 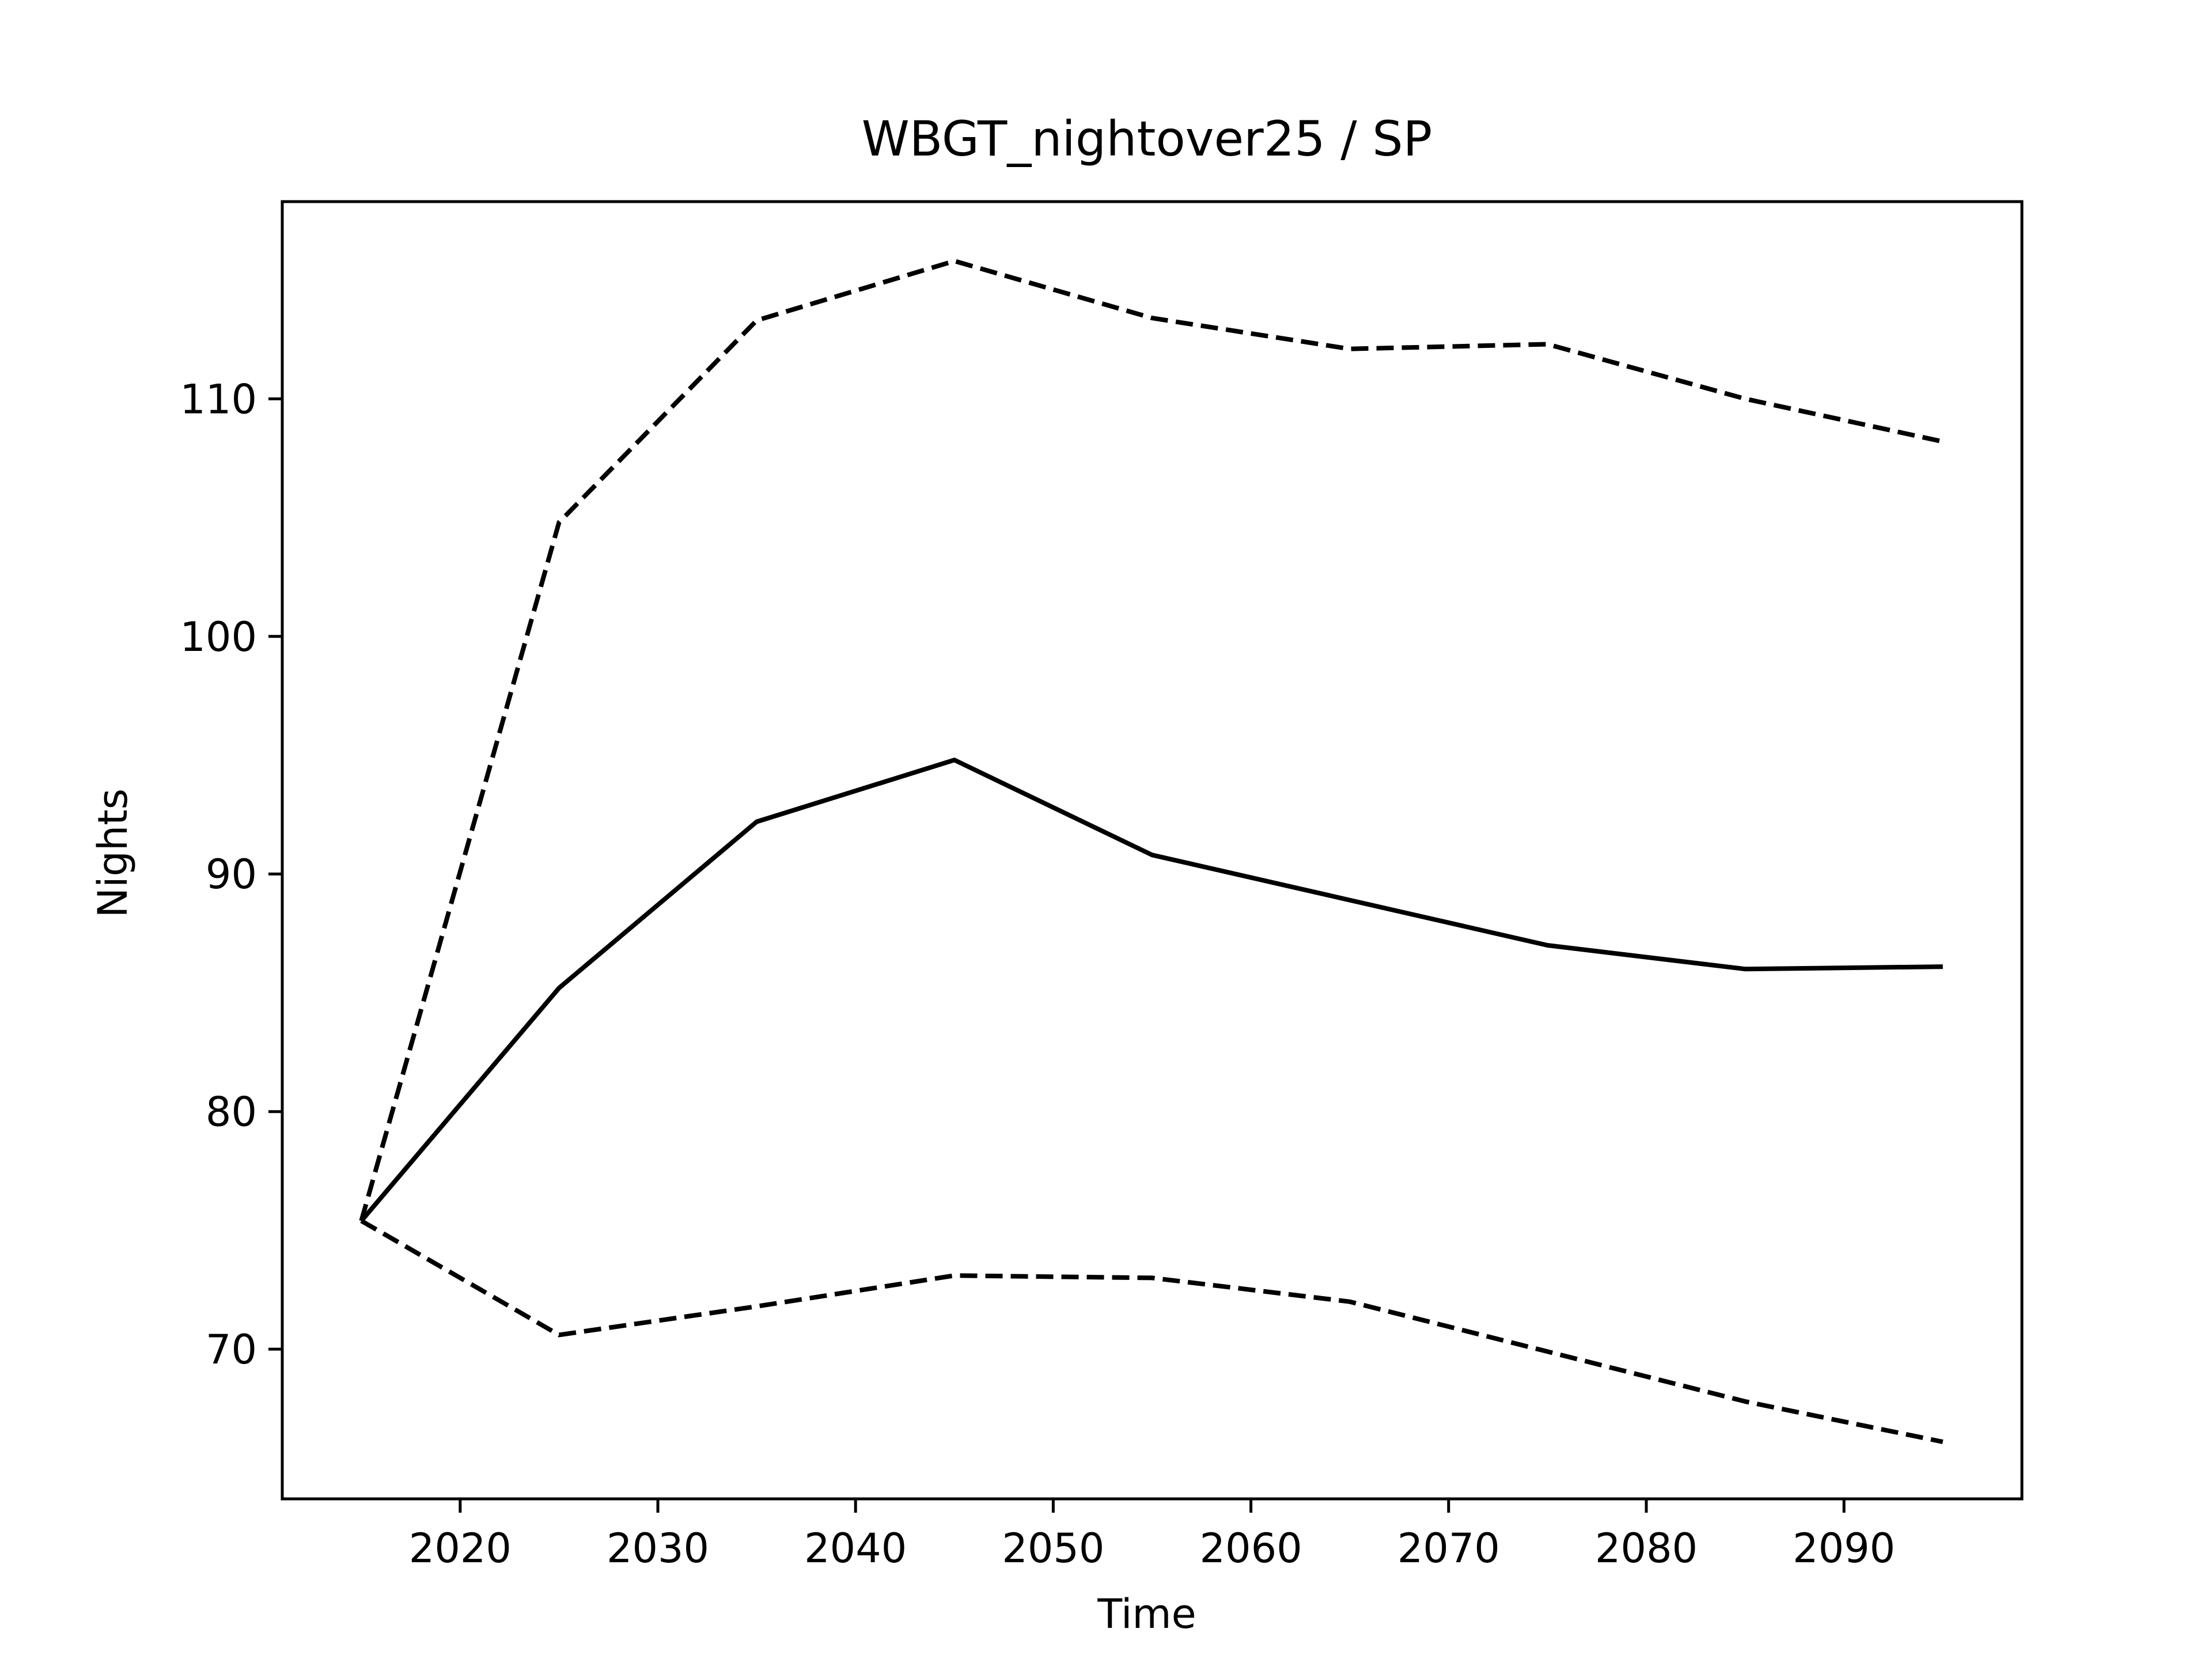 I want to click on x-tick-label: 2070, so click(x=1448, y=1548).